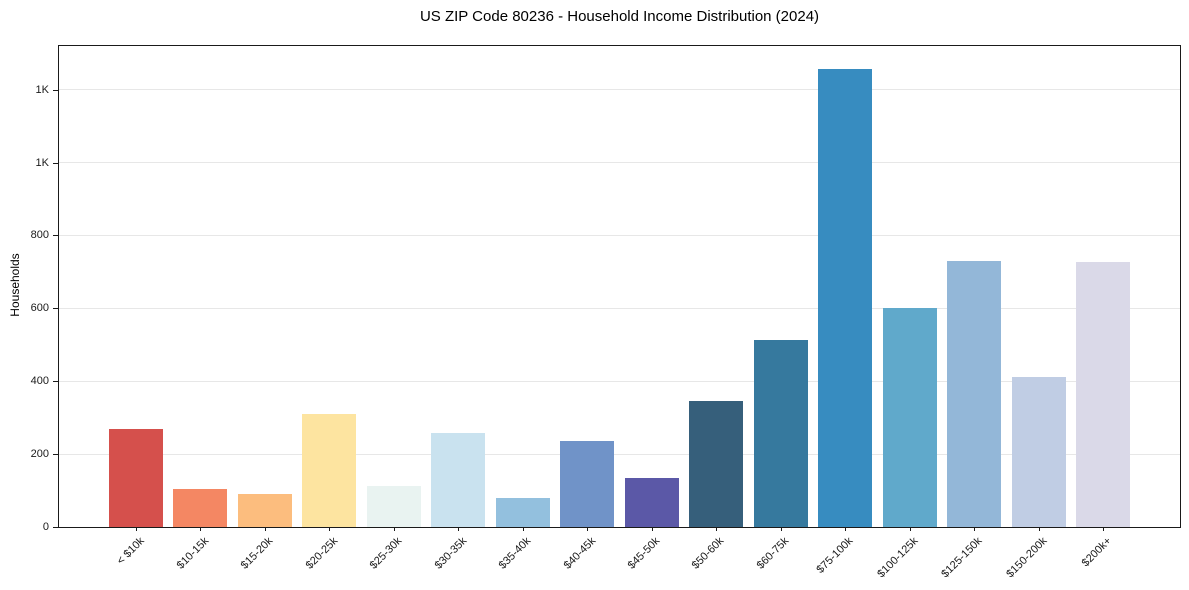  I want to click on bar-100-125k, so click(909, 417).